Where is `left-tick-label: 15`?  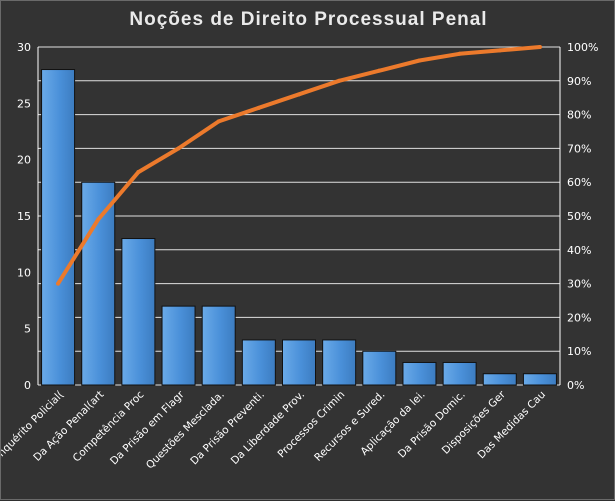 left-tick-label: 15 is located at coordinates (24, 216).